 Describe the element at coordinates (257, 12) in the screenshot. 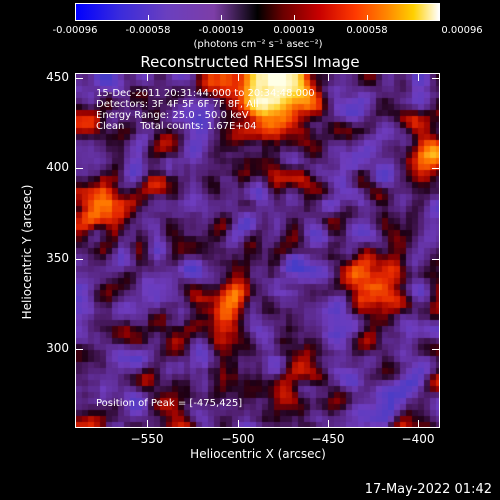

I see `colorbar` at that location.